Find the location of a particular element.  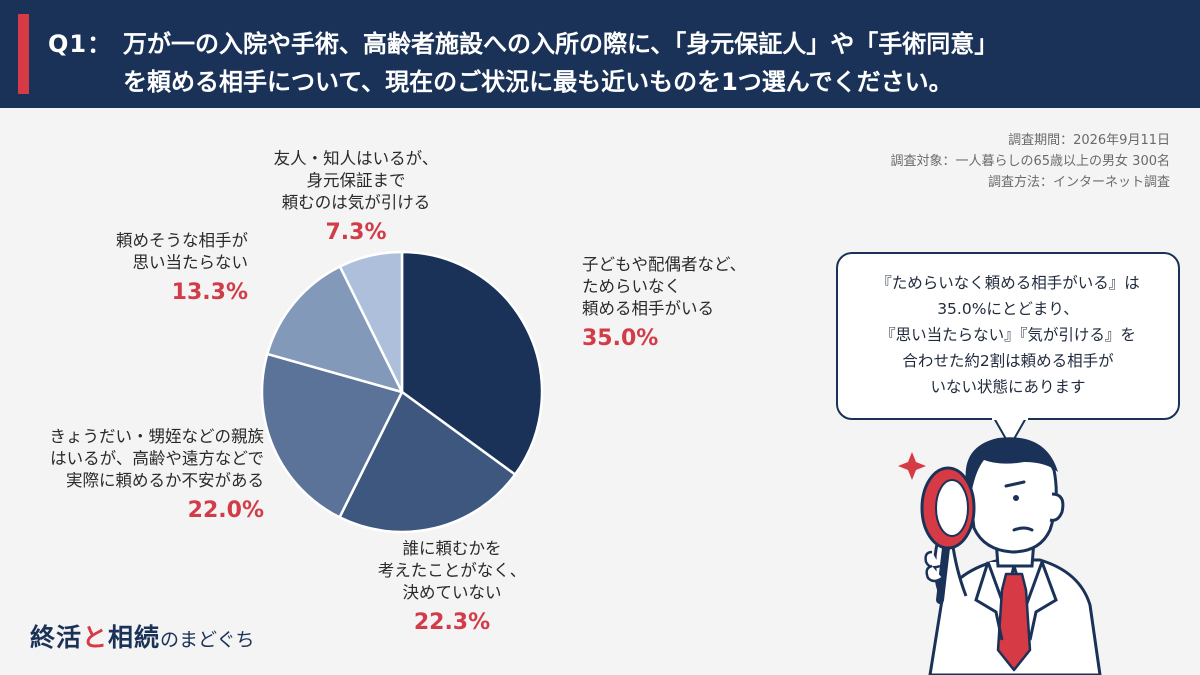

survey-target: 調査対象：一人暮らしの65歳以上の男女 300名 is located at coordinates (1030, 161).